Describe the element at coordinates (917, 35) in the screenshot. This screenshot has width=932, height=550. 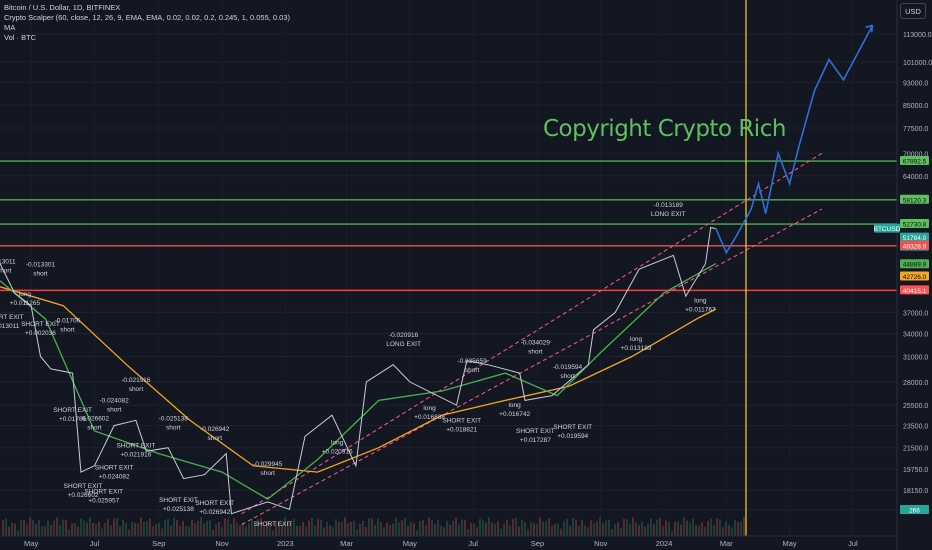
I see `y-tick-label: 113000.0` at that location.